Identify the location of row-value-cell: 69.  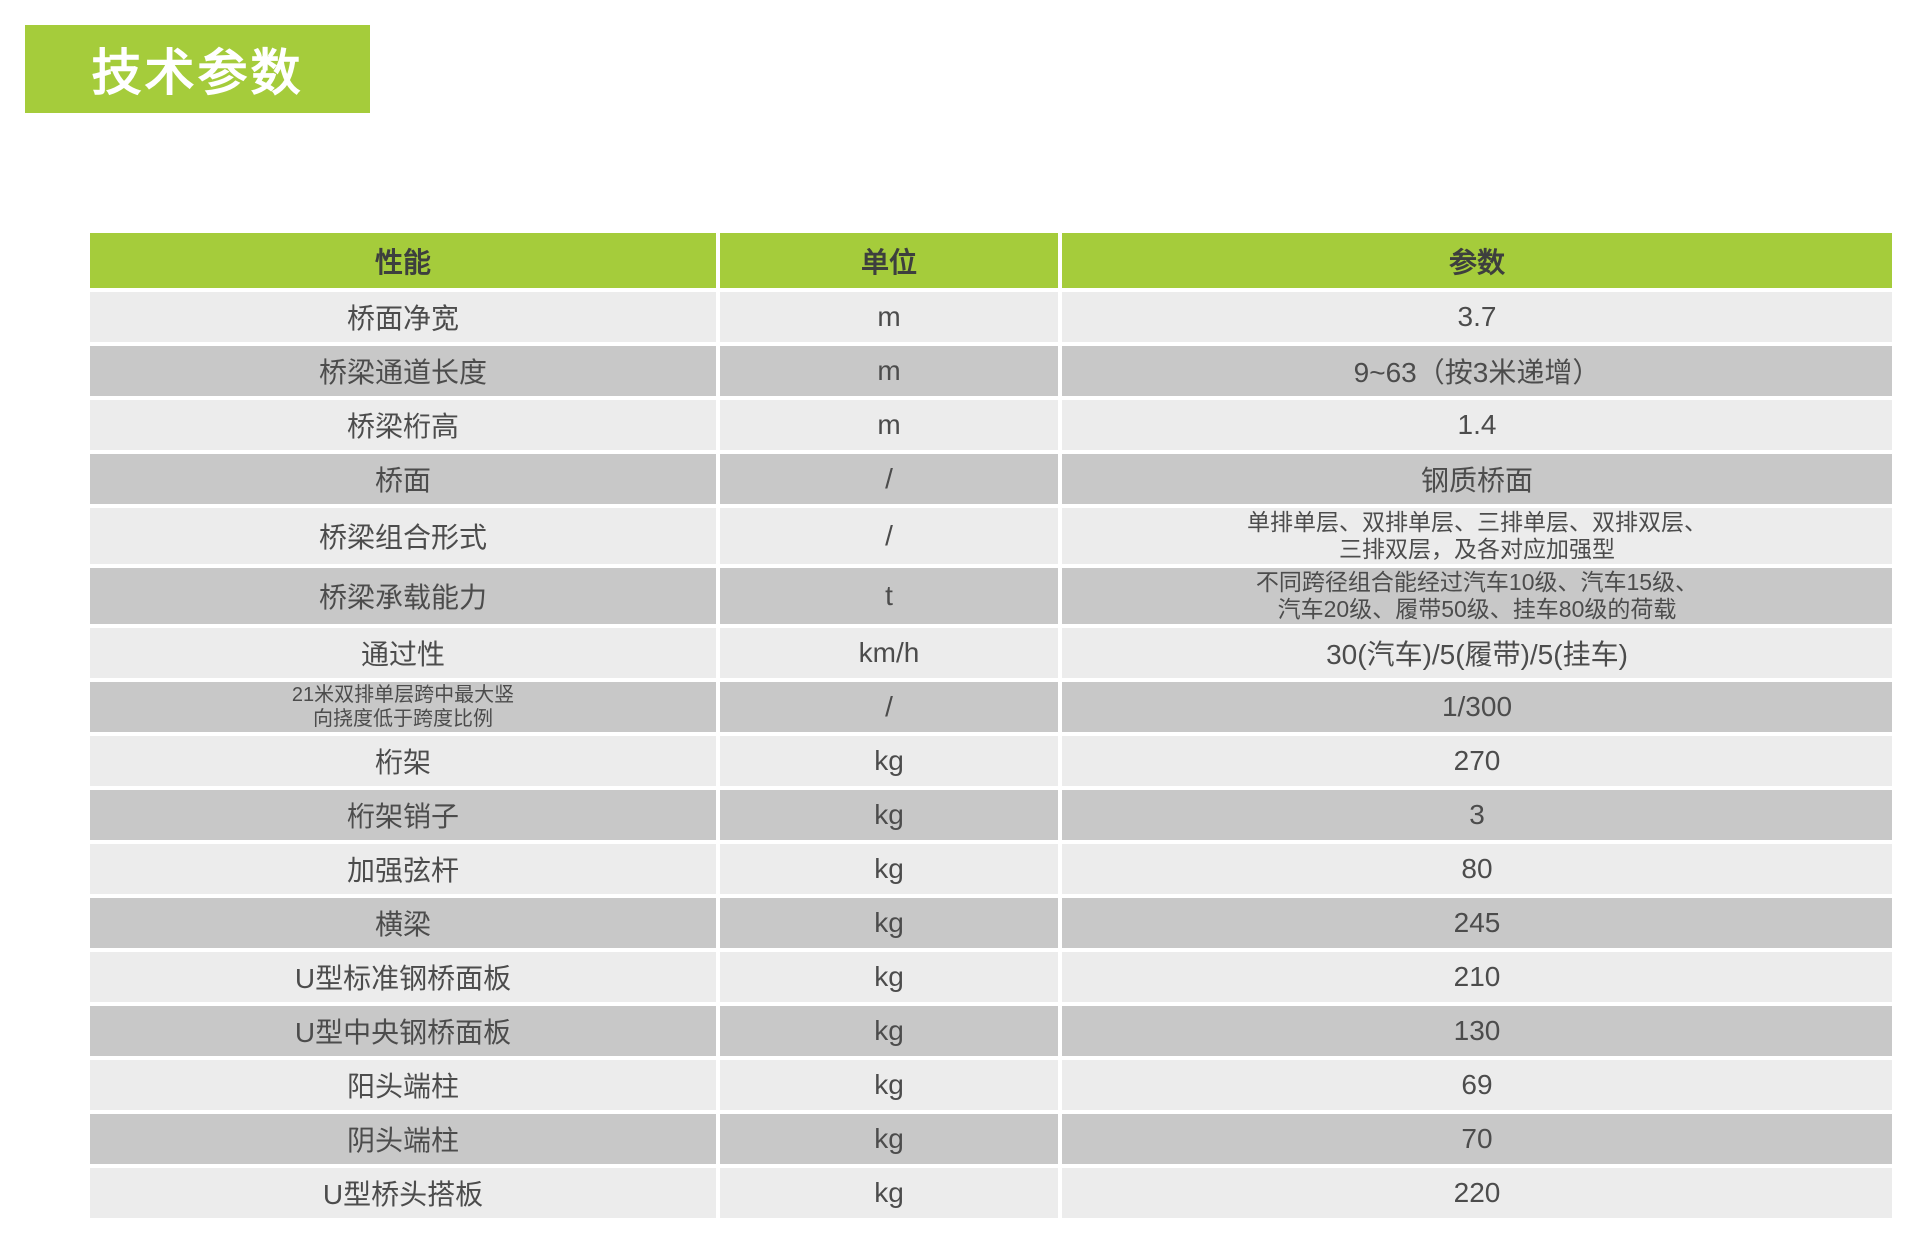
(1477, 1085).